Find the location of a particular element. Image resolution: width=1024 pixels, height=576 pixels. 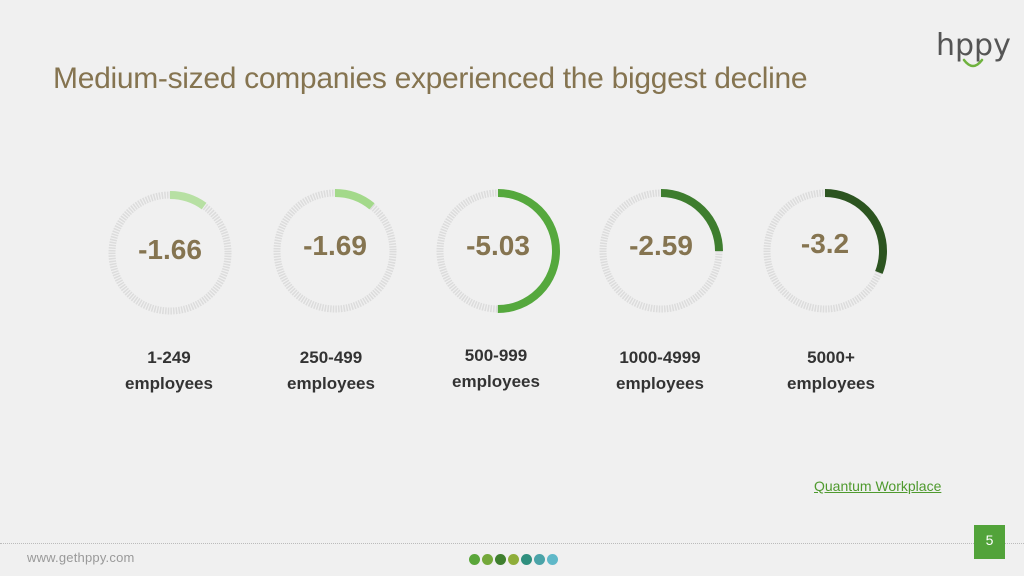

gauge-label: 250-499 employees is located at coordinates (331, 370).